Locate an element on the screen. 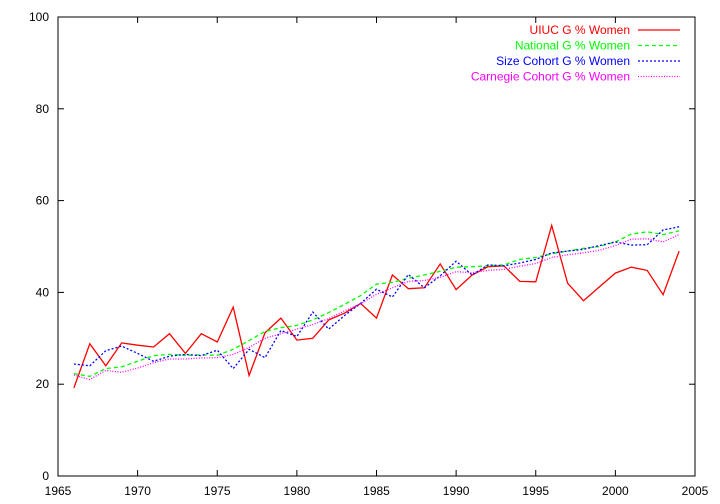  legend-label-uiuc-g-women: UIUC G % Women is located at coordinates (580, 30).